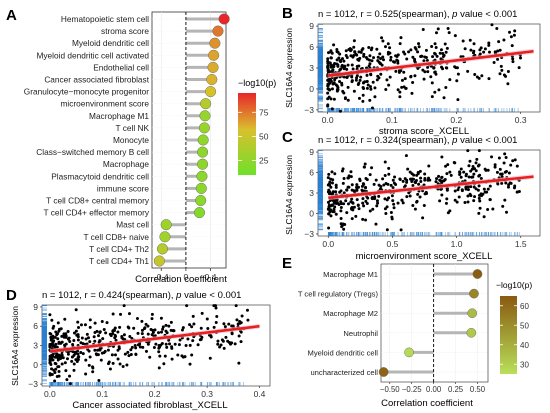 The width and height of the screenshot is (550, 413). What do you see at coordinates (514, 327) in the screenshot?
I see `panel-e-legend: −log10(p) 60 50 40 30` at bounding box center [514, 327].